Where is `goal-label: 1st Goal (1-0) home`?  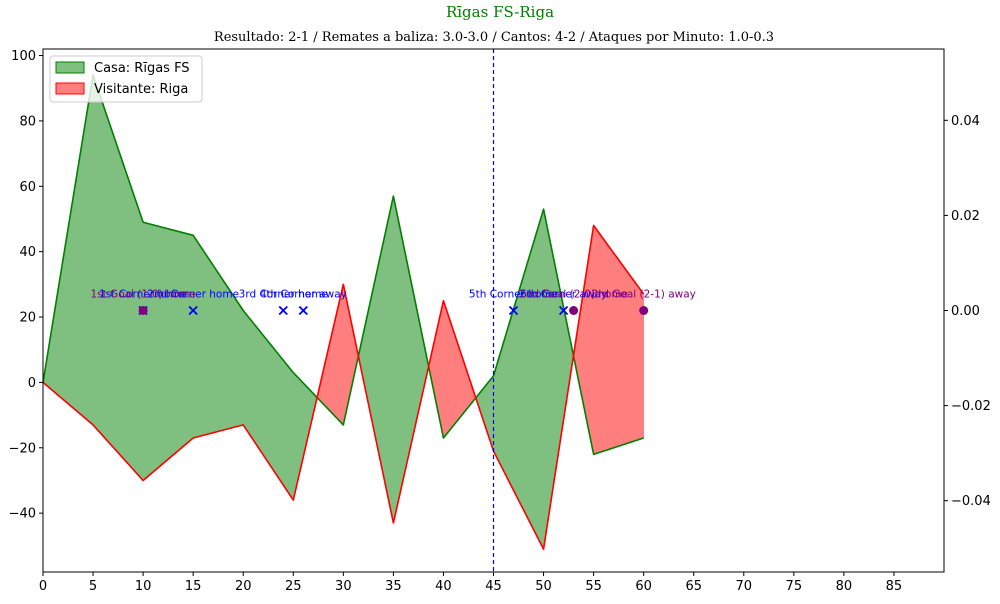 goal-label: 1st Goal (1-0) home is located at coordinates (142, 295).